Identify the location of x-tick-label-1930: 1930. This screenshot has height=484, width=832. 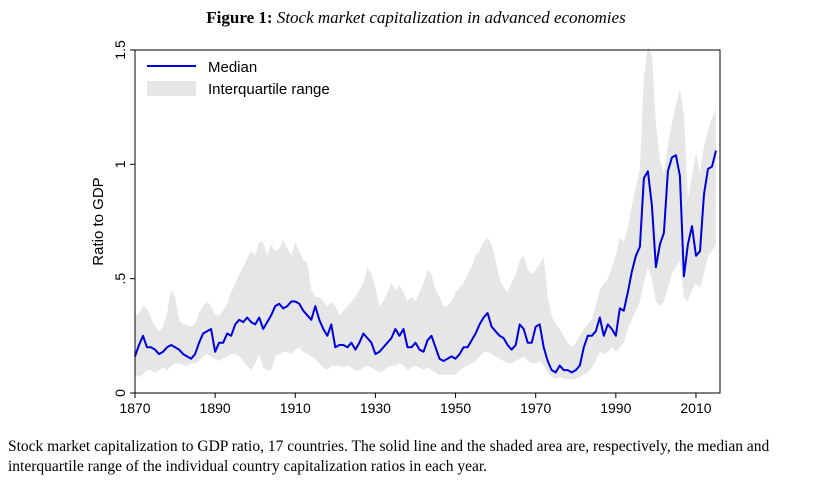
(375, 408).